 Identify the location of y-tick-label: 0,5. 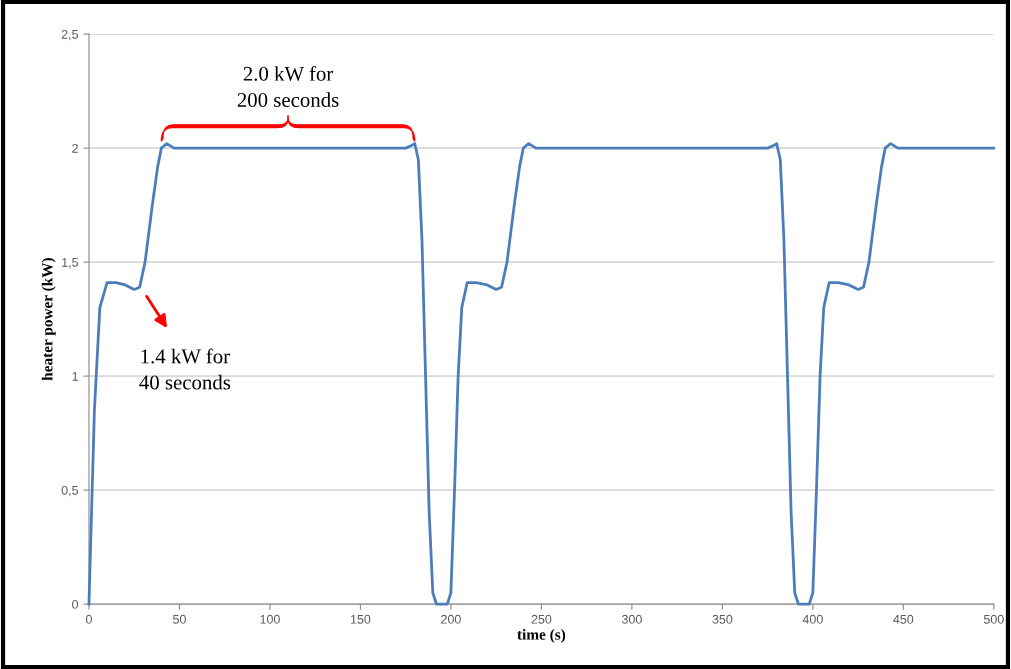
(70, 491).